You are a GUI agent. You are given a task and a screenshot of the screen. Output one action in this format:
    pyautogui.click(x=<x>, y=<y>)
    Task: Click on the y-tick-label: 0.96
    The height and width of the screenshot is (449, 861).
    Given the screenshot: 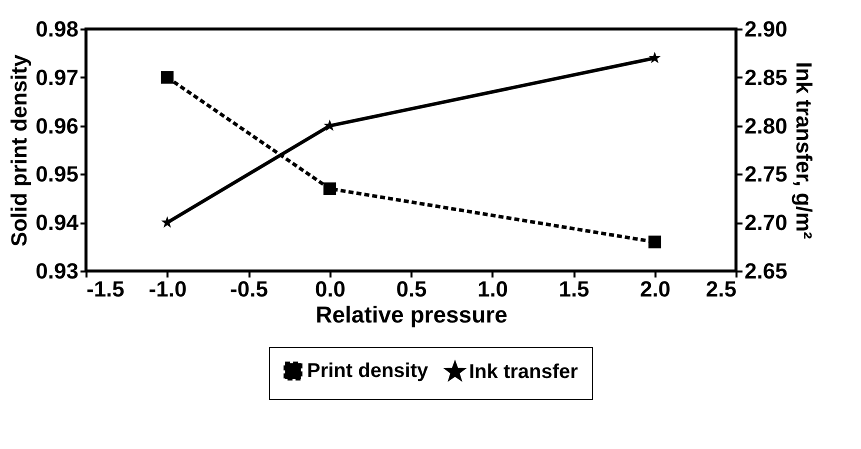 What is the action you would take?
    pyautogui.click(x=57, y=125)
    